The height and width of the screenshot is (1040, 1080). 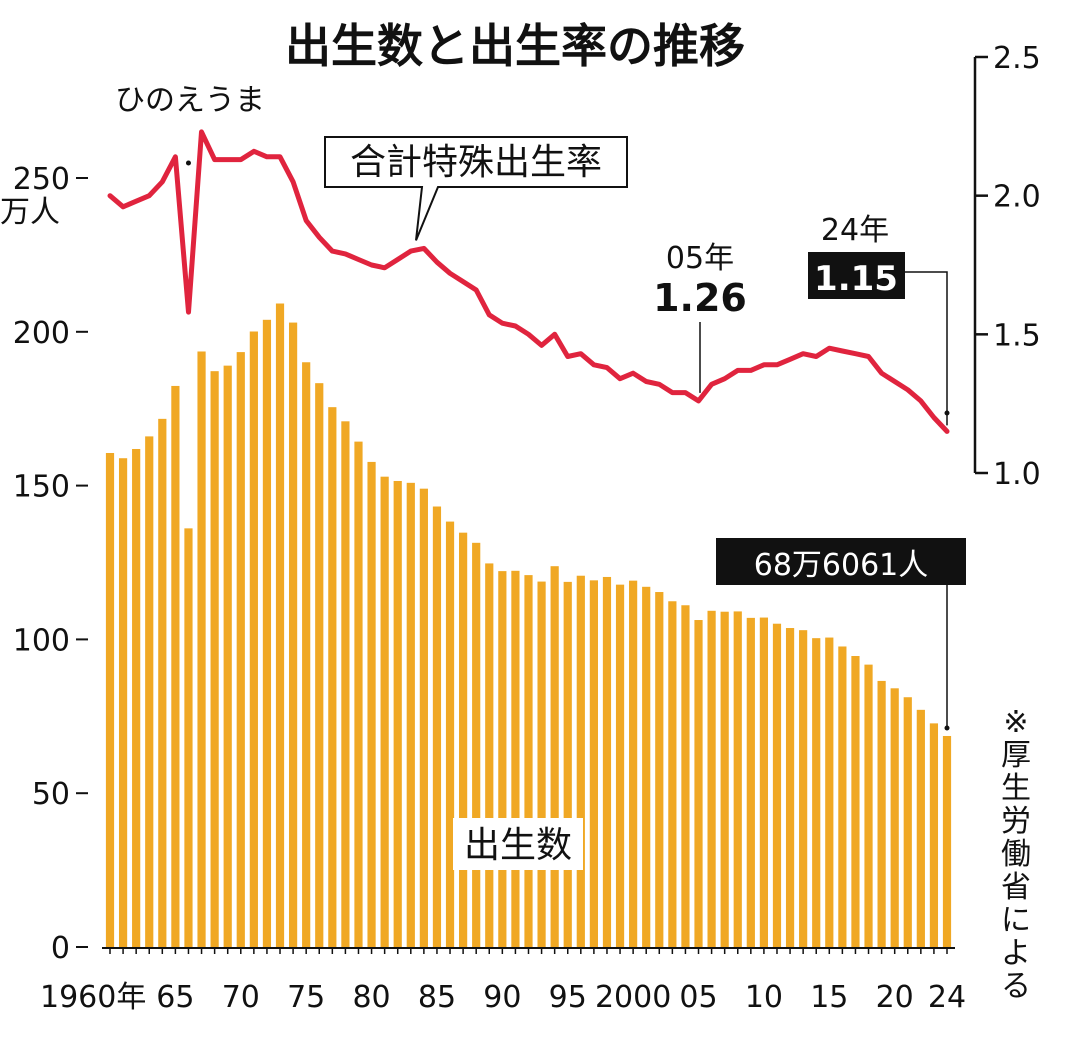 What do you see at coordinates (1017, 197) in the screenshot?
I see `right-tick-label: 2.0` at bounding box center [1017, 197].